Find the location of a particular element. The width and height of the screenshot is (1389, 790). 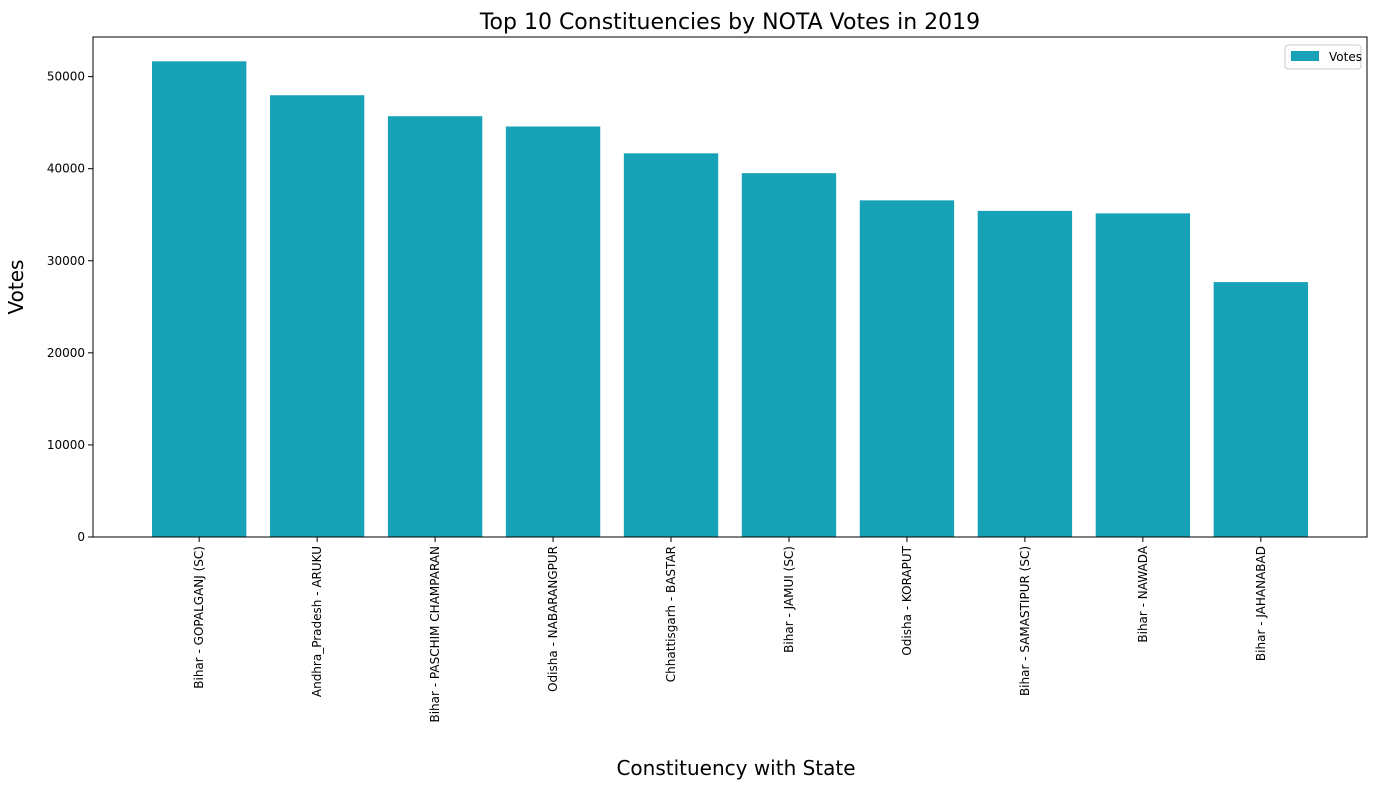

x-tick-label: Odisha - NABARANGPUR is located at coordinates (553, 619).